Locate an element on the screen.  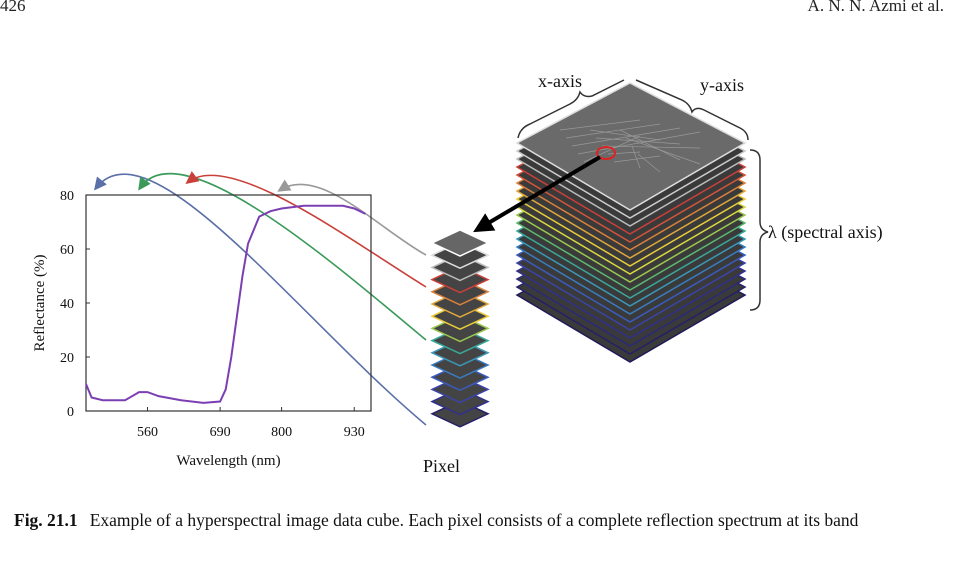
pixel-layer is located at coordinates (460, 243).